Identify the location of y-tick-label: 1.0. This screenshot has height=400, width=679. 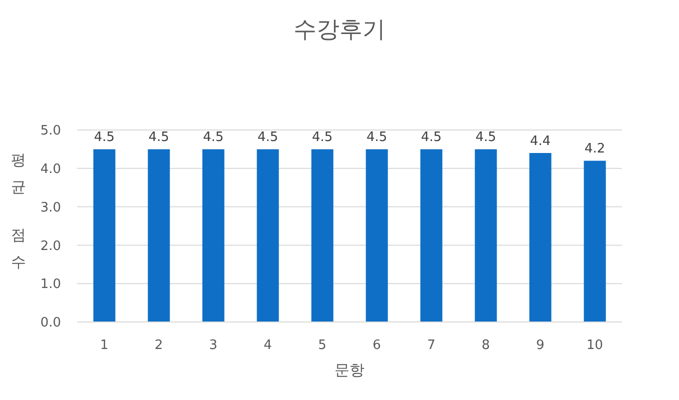
(50, 284).